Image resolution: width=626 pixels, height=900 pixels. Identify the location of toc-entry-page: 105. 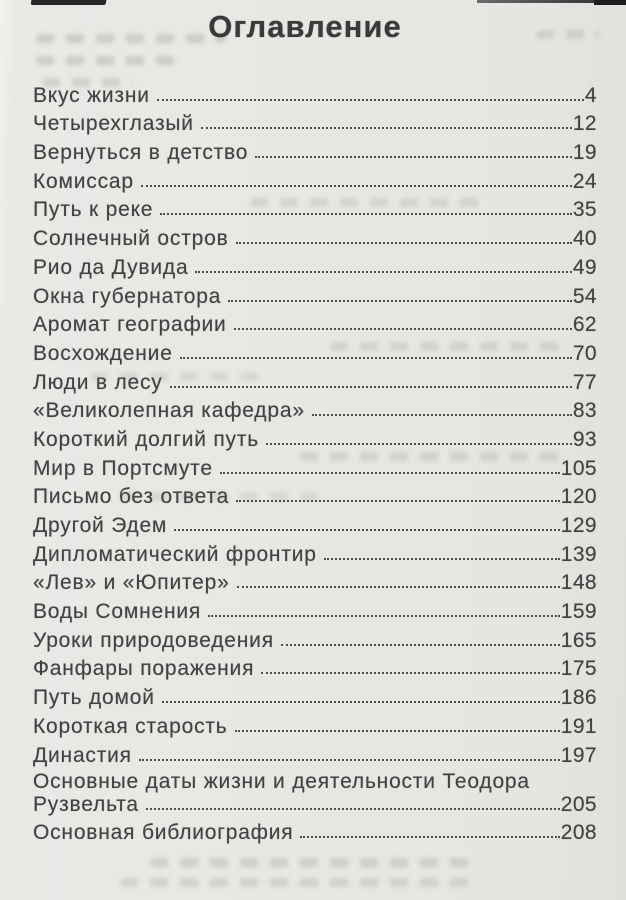
(578, 468).